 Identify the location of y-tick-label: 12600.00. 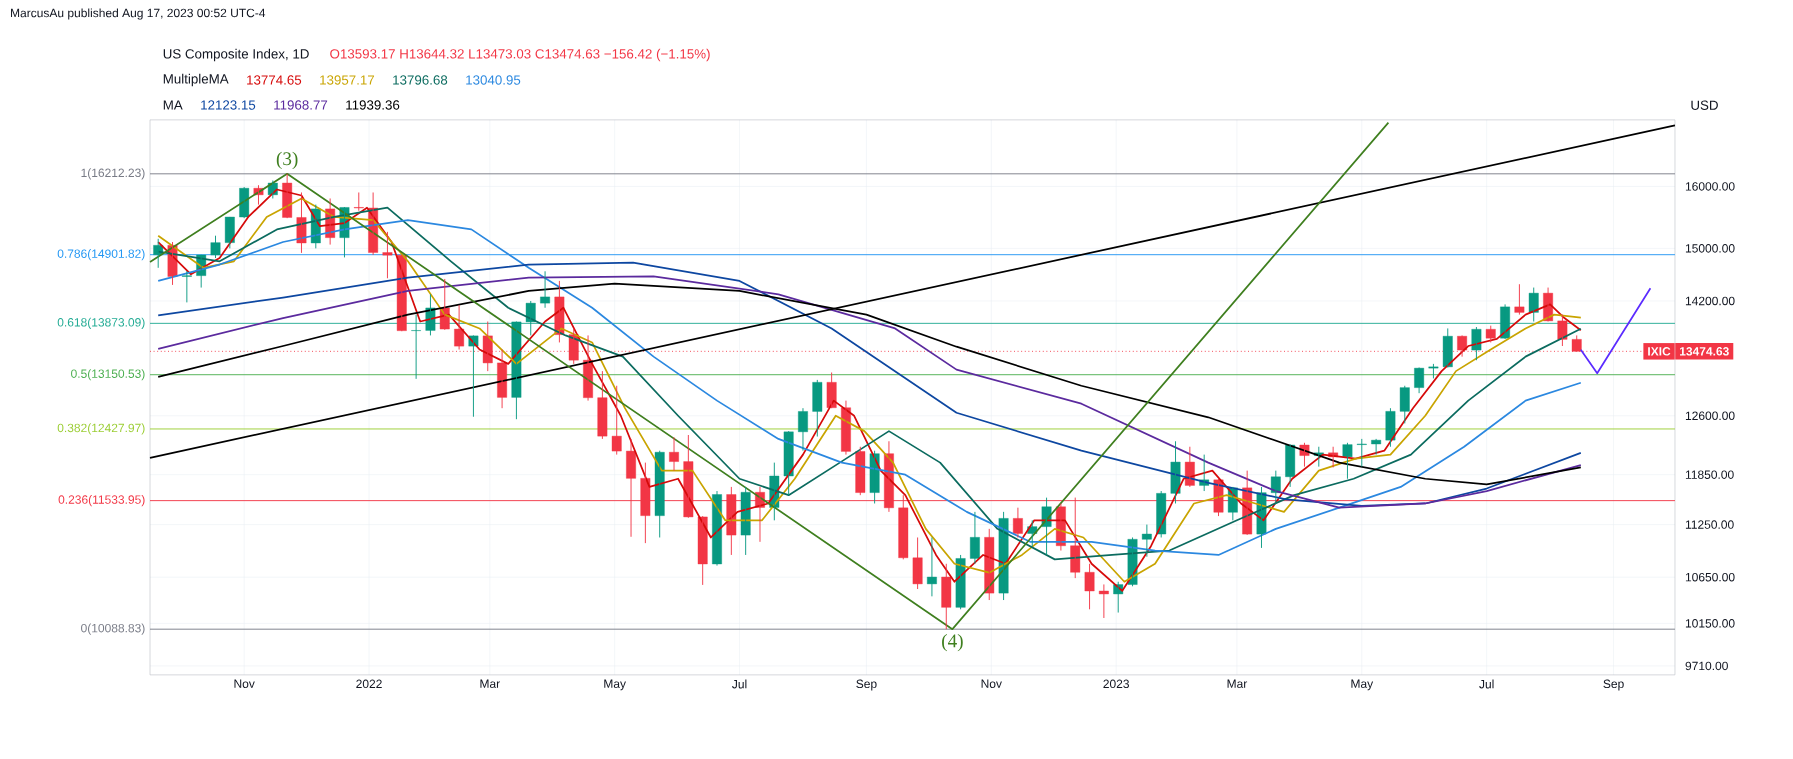
(1710, 416).